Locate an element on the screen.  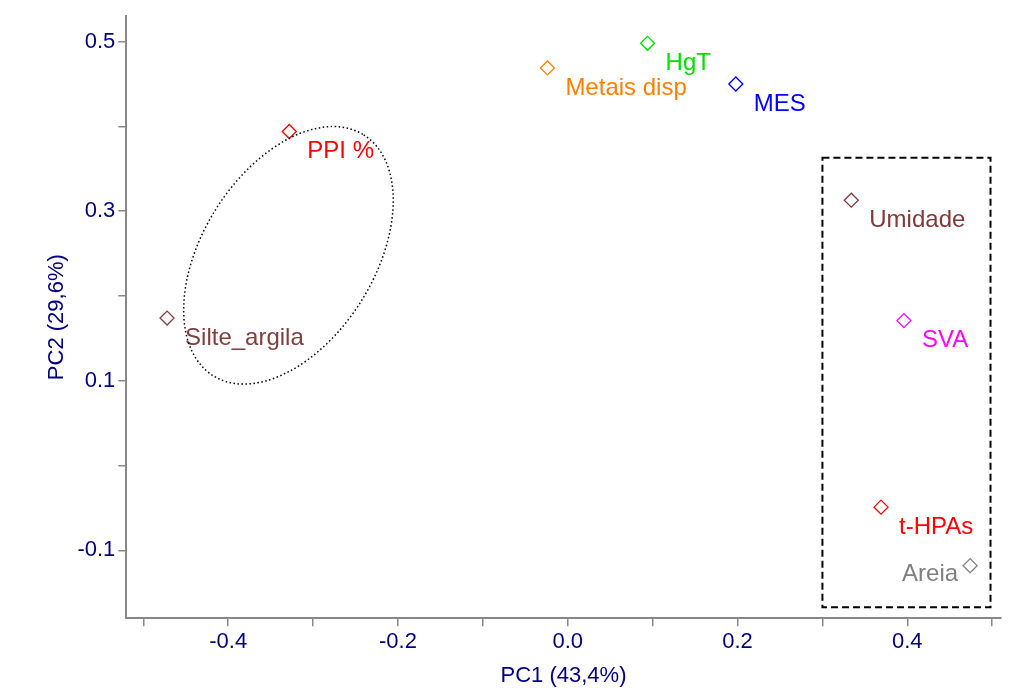
y-tick-label: 0.1 is located at coordinates (100, 379).